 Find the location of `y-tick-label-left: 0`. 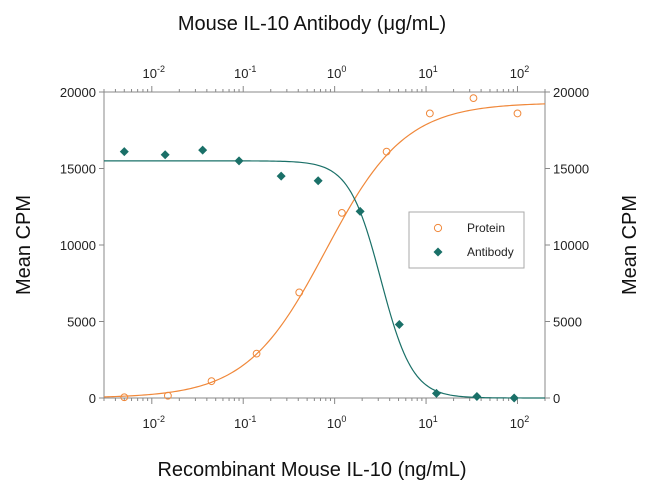

y-tick-label-left: 0 is located at coordinates (92, 398).